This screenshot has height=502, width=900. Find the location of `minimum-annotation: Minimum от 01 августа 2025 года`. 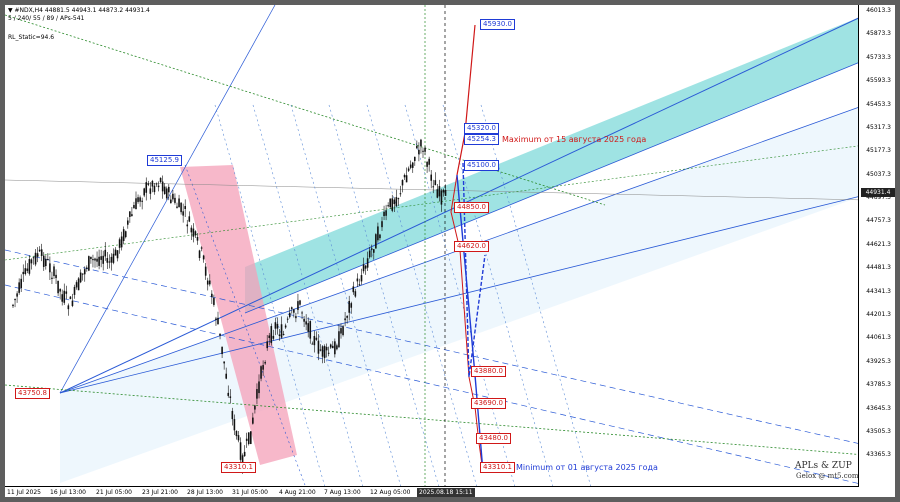

minimum-annotation: Minimum от 01 августа 2025 года is located at coordinates (587, 467).